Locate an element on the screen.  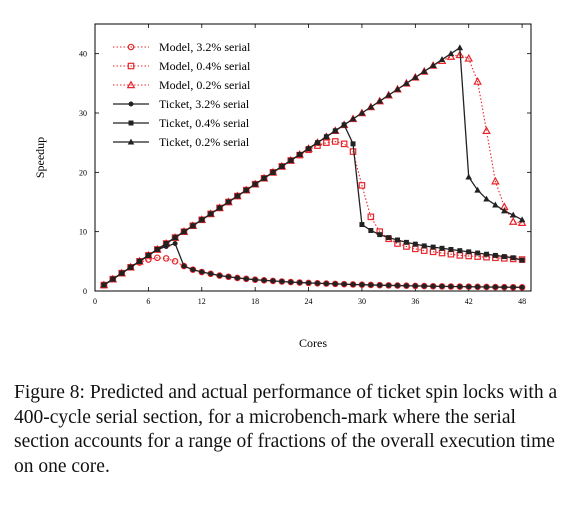
x-tick-label: 24 is located at coordinates (309, 301).